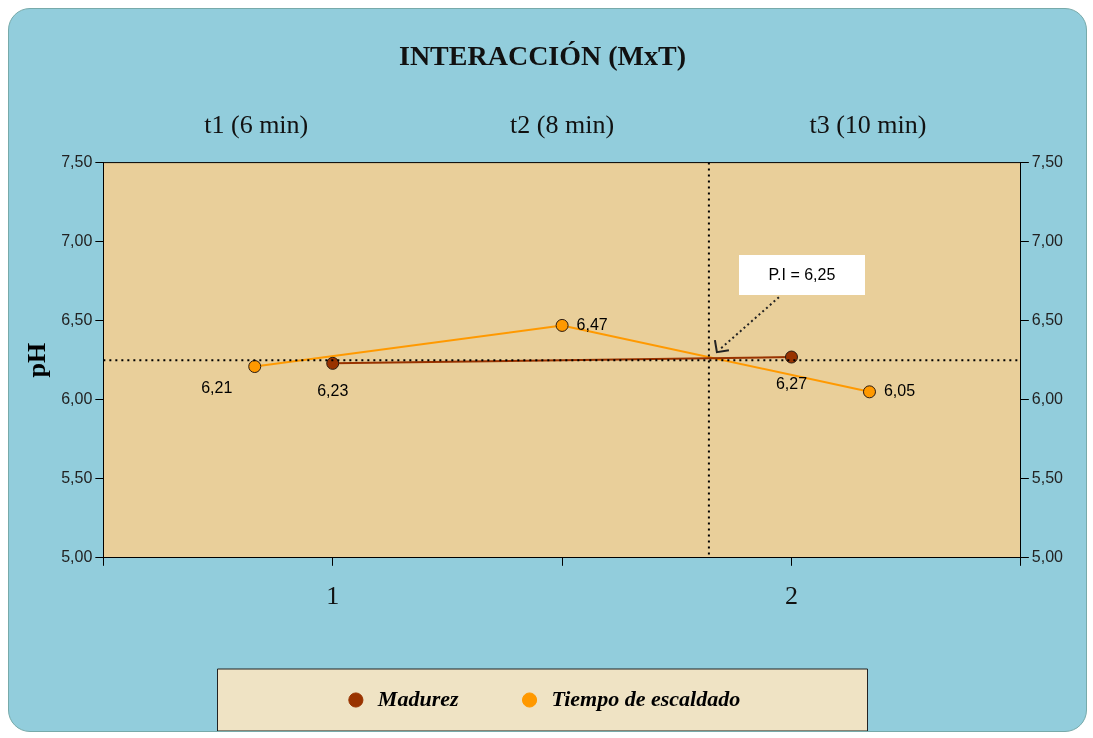 The image size is (1093, 738). I want to click on note-box: P.I = 6,25, so click(801, 275).